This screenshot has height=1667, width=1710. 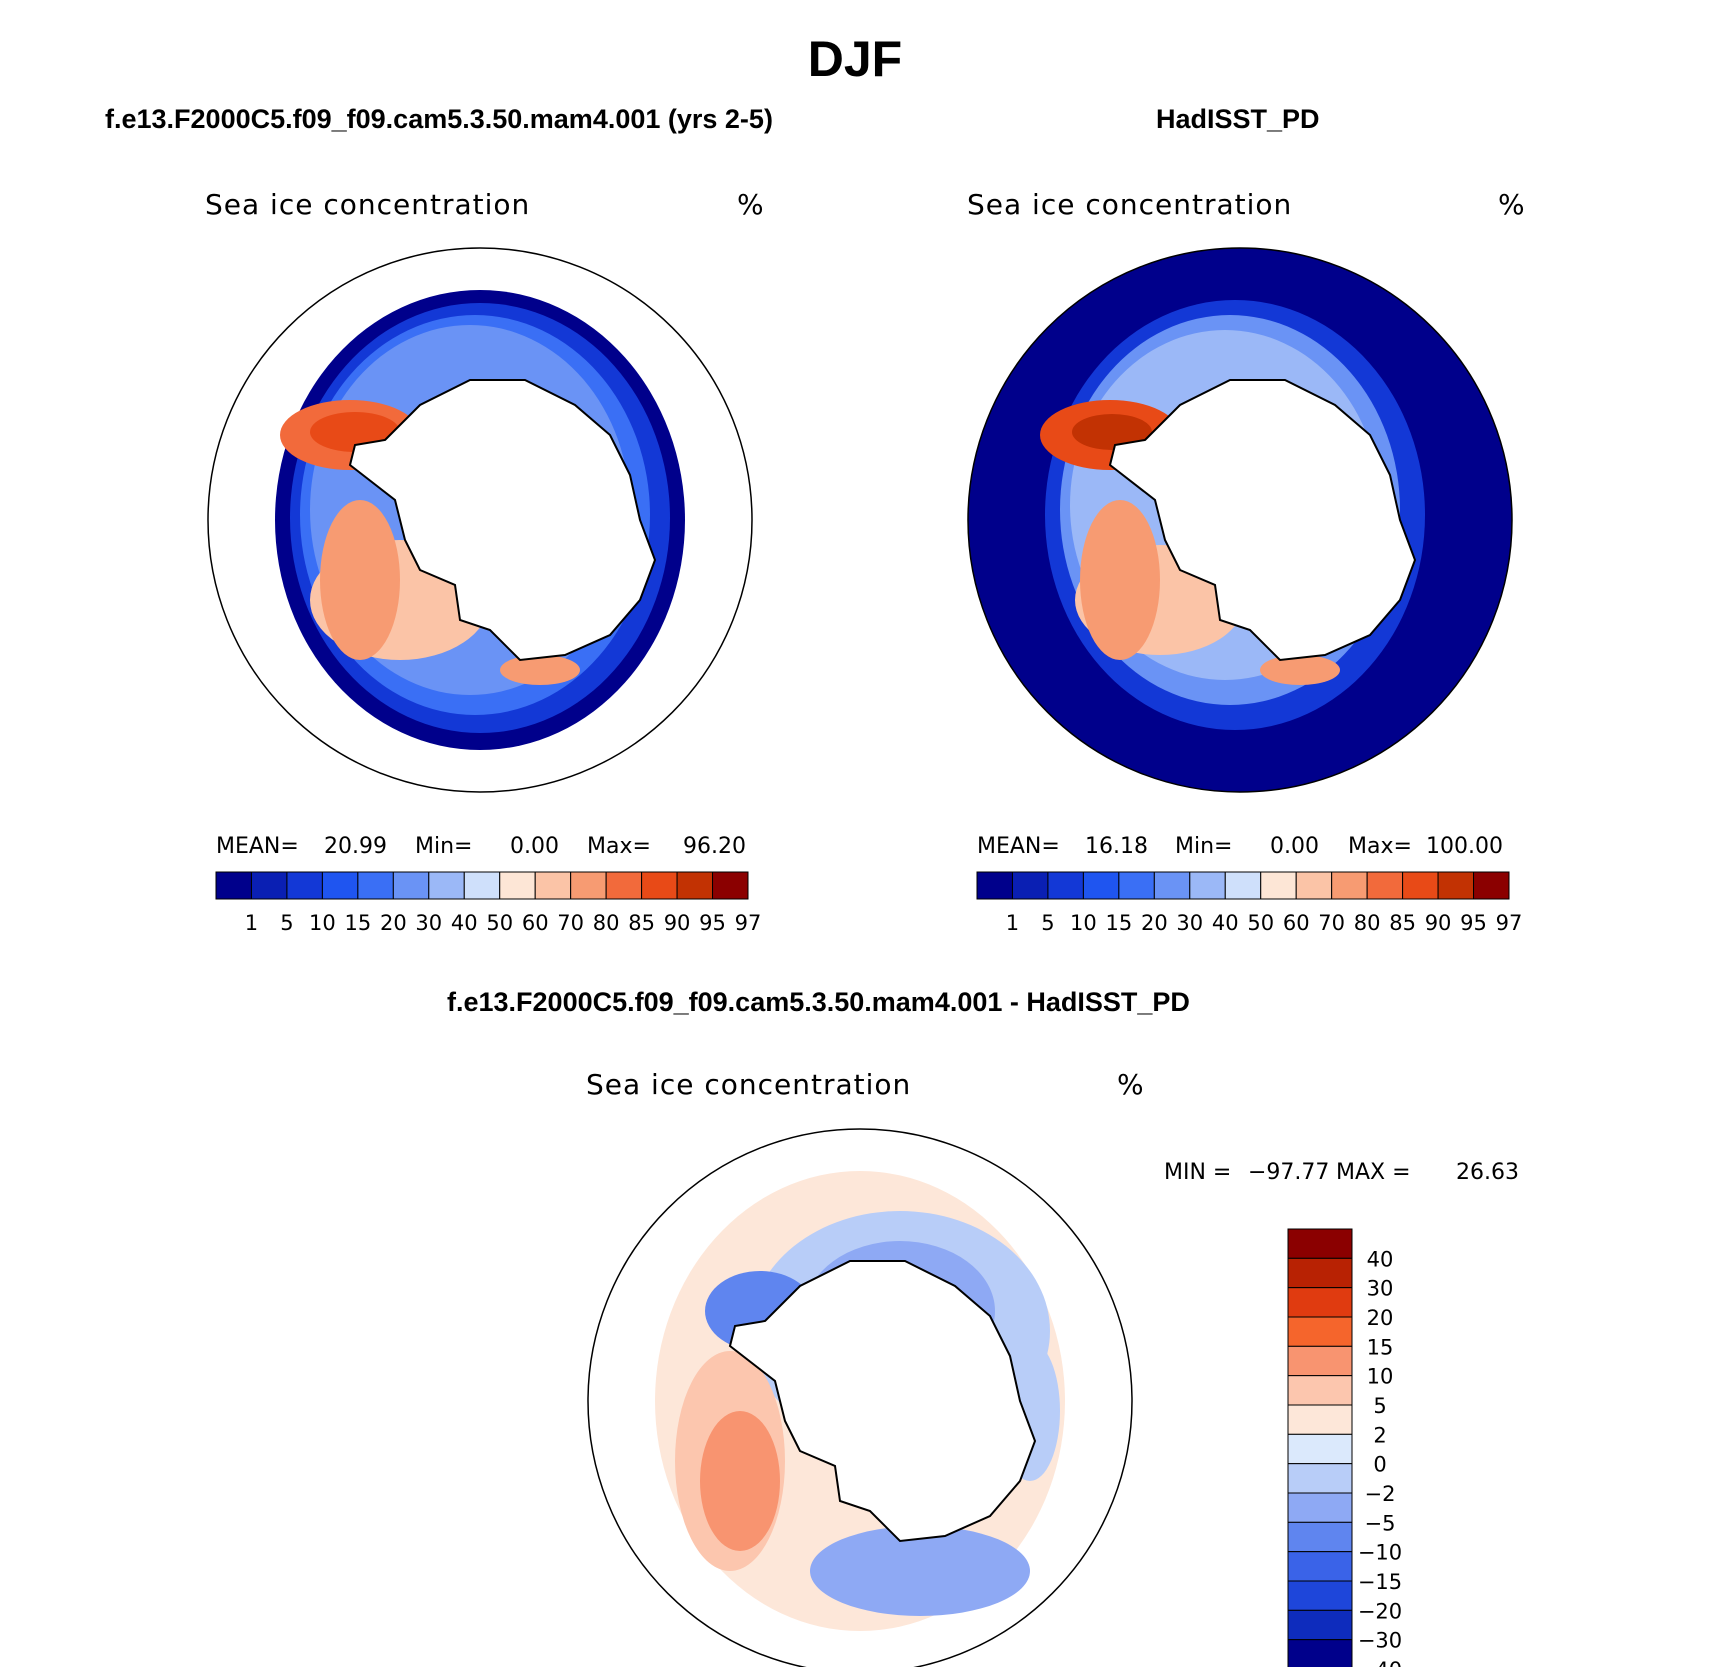 I want to click on panel2-colorbar-tick-label: 20, so click(x=1154, y=923).